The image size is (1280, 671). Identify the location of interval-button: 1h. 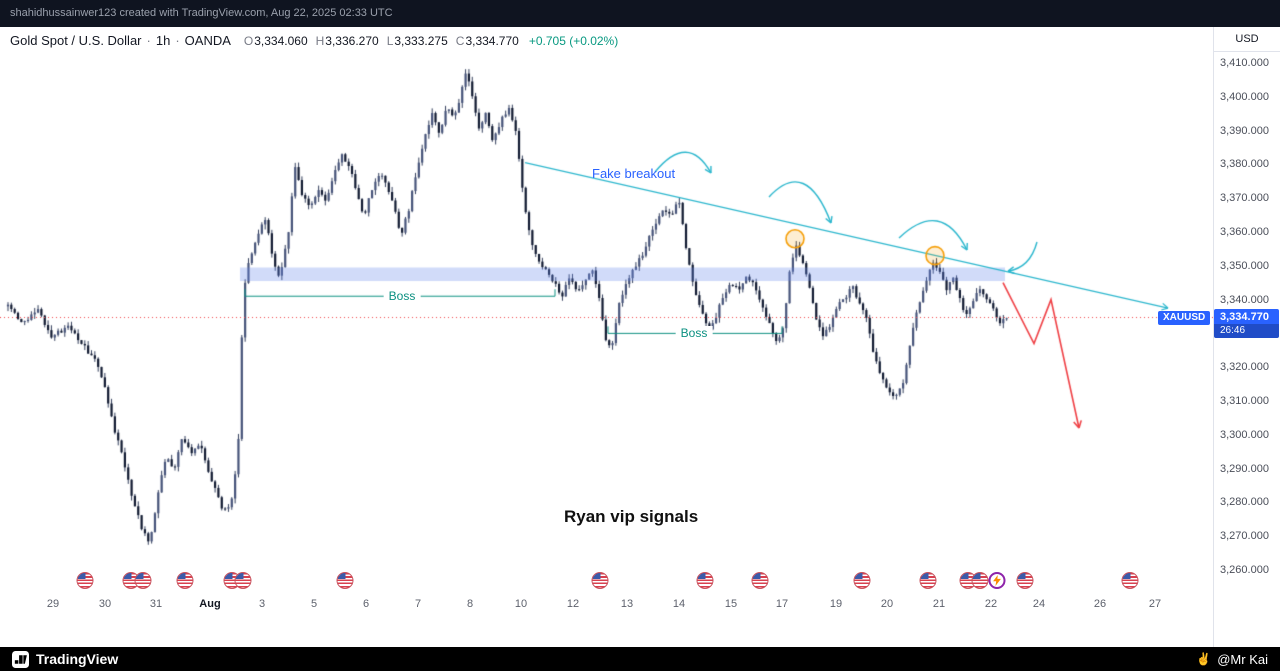
(163, 40).